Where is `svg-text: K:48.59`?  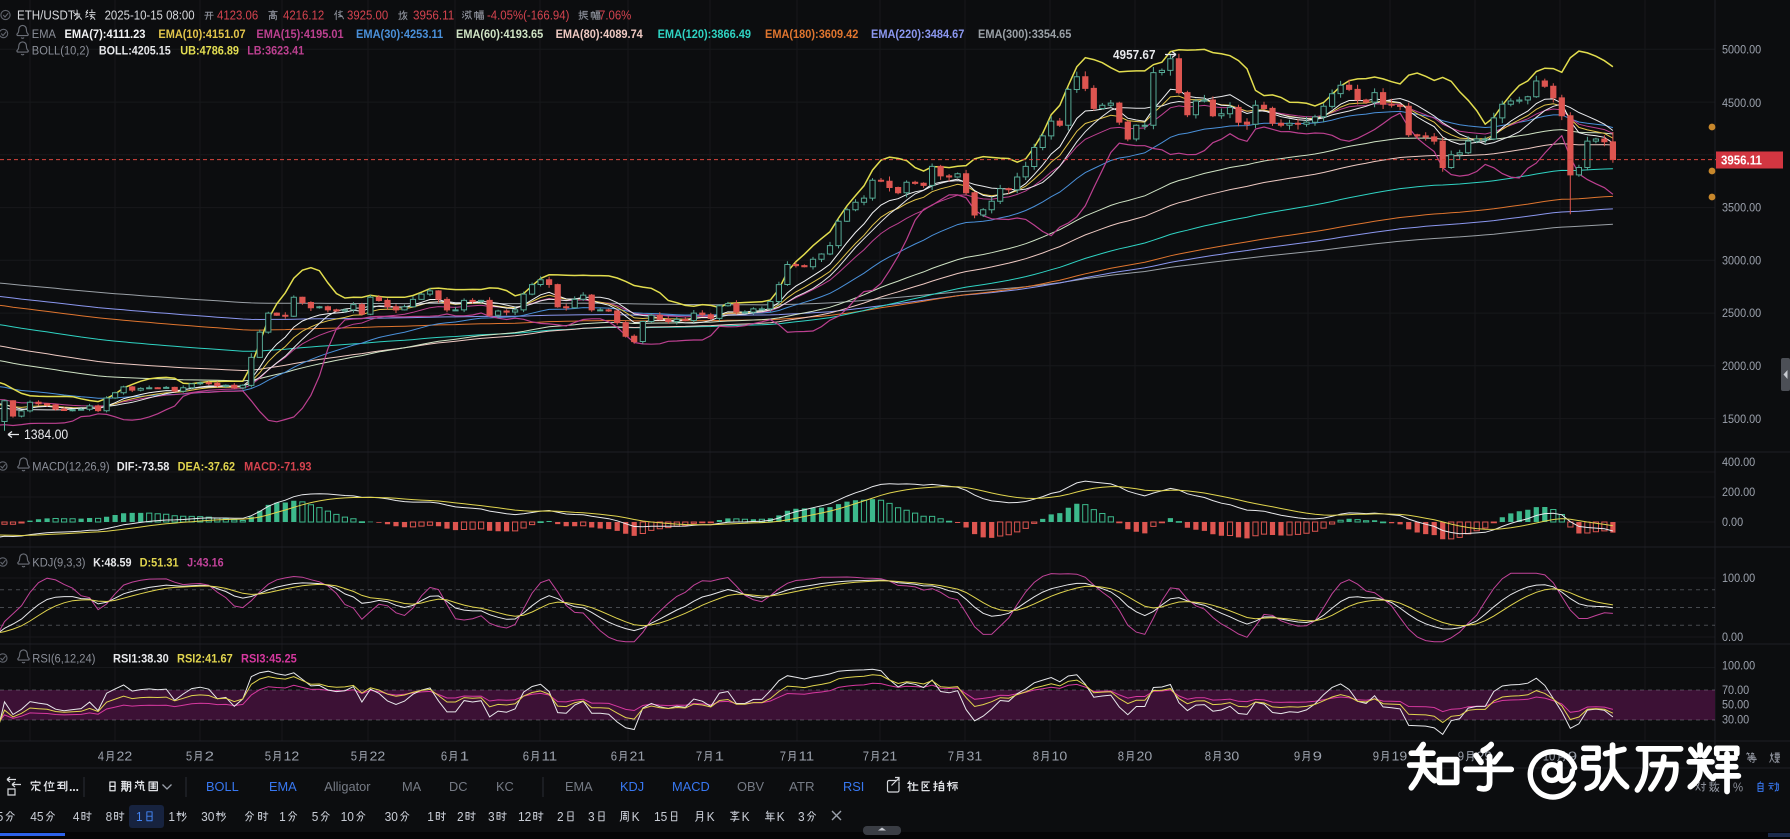 svg-text: K:48.59 is located at coordinates (112, 563).